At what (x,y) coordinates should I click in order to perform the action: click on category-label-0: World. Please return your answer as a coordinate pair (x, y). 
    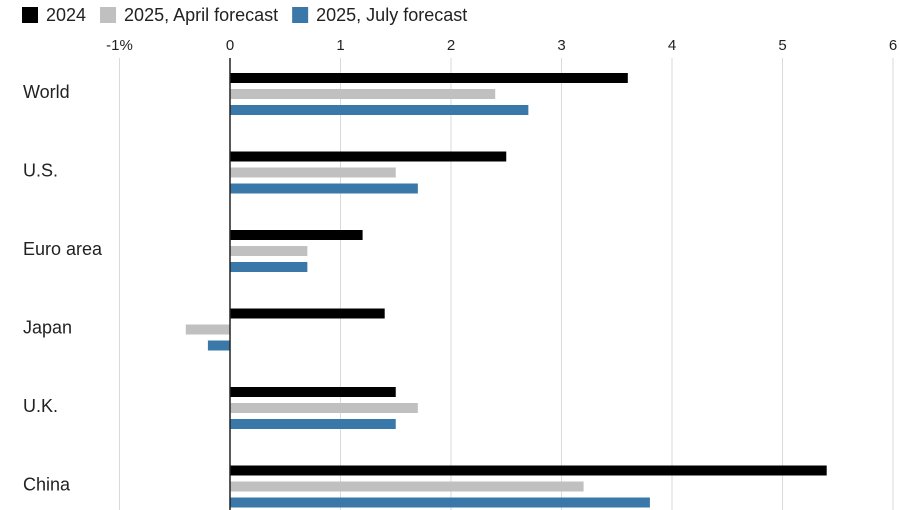
    Looking at the image, I should click on (46, 92).